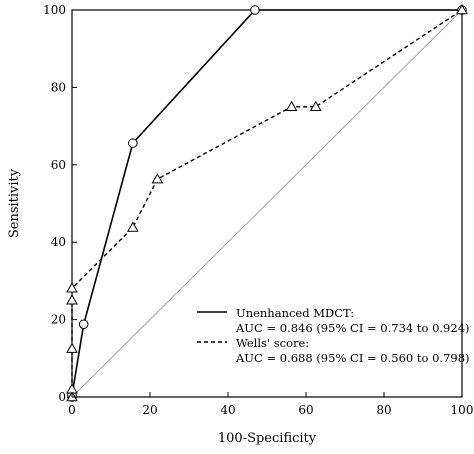 The width and height of the screenshot is (474, 454). Describe the element at coordinates (462, 410) in the screenshot. I see `x-tick-label: 100` at that location.